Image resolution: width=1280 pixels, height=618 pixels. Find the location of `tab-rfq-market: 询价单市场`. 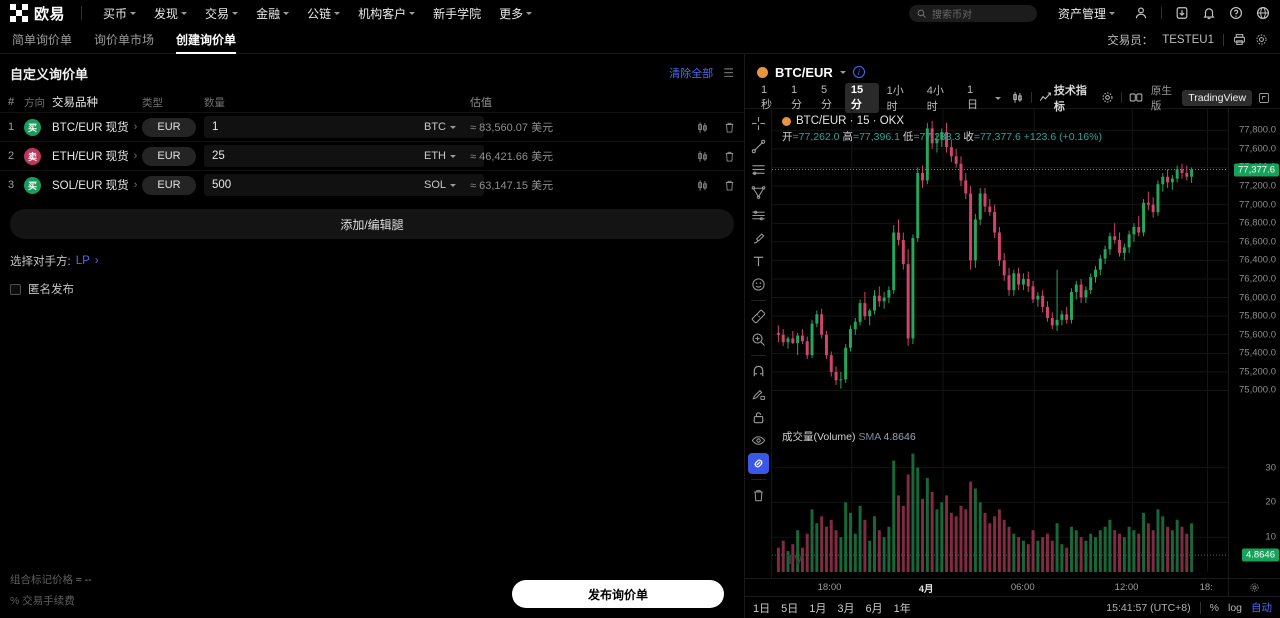

tab-rfq-market: 询价单市场 is located at coordinates (124, 40).